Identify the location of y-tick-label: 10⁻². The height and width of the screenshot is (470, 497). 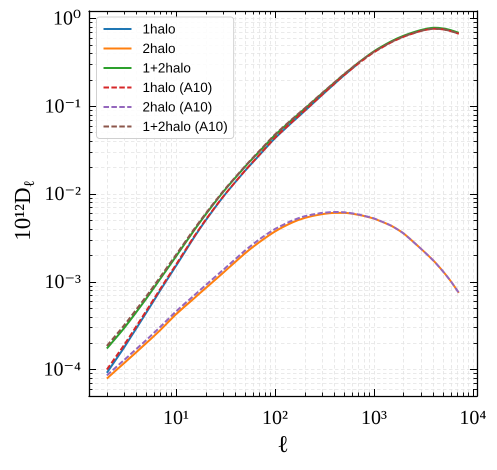
(62, 194).